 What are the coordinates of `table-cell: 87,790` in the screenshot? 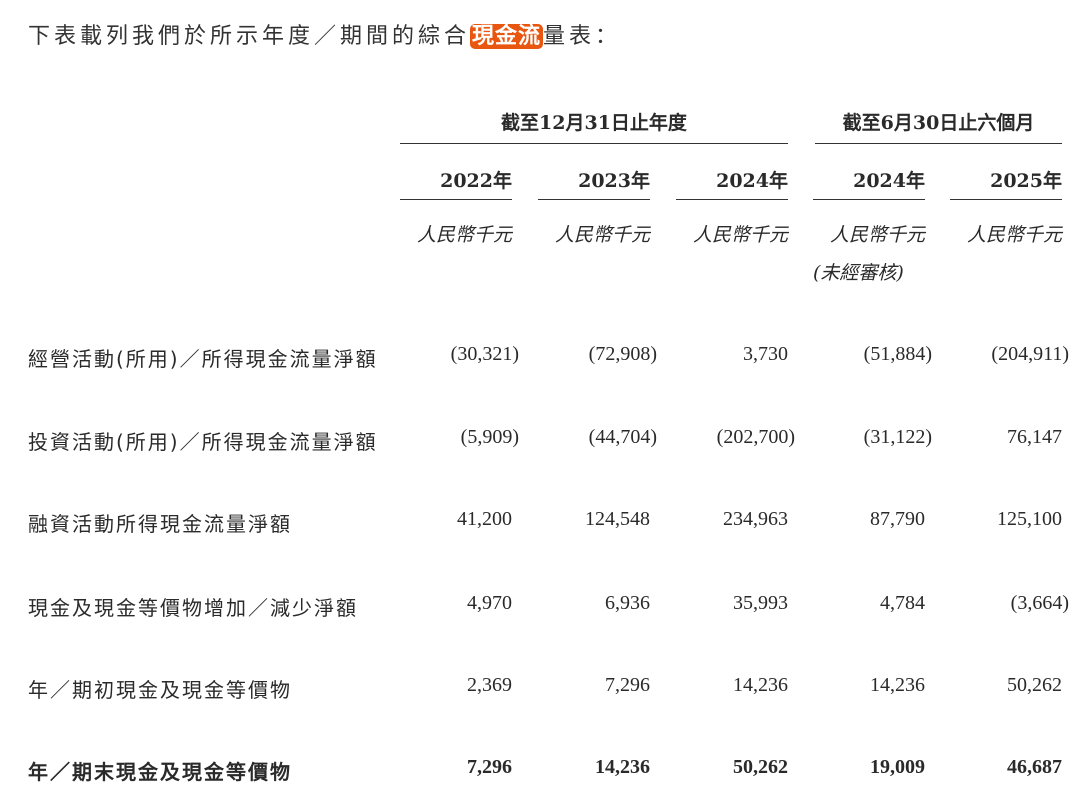 It's located at (897, 519).